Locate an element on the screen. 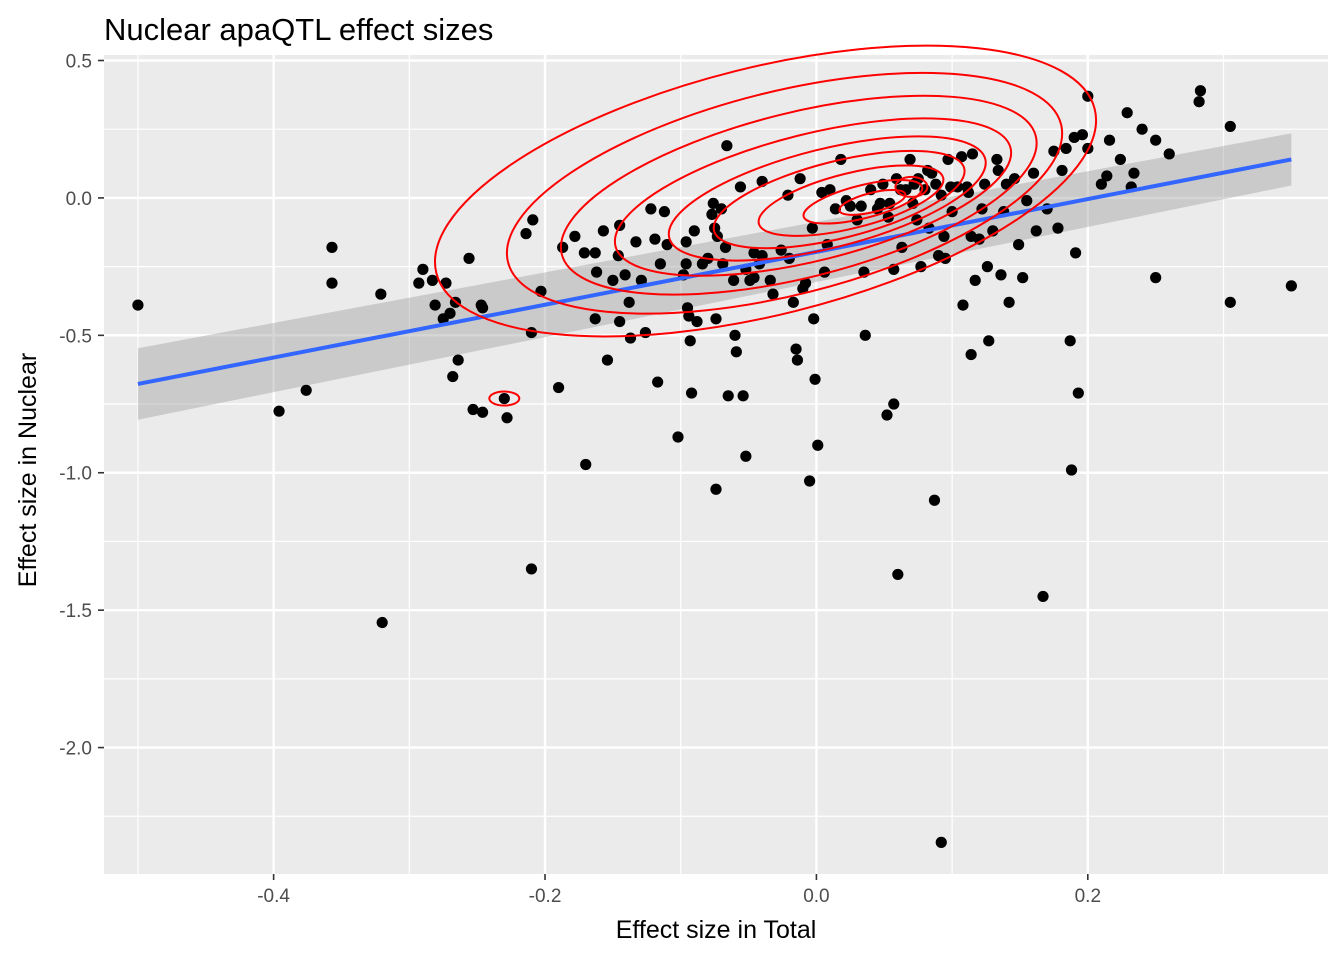  y-tick-label: 0.0 is located at coordinates (79, 199).